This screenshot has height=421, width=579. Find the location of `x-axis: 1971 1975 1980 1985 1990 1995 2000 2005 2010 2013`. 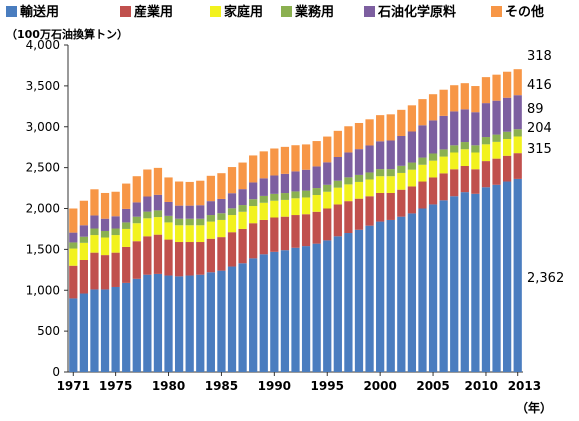

x-axis: 1971 1975 1980 1985 1990 1995 2000 2005 2010 2013 is located at coordinates (299, 382).